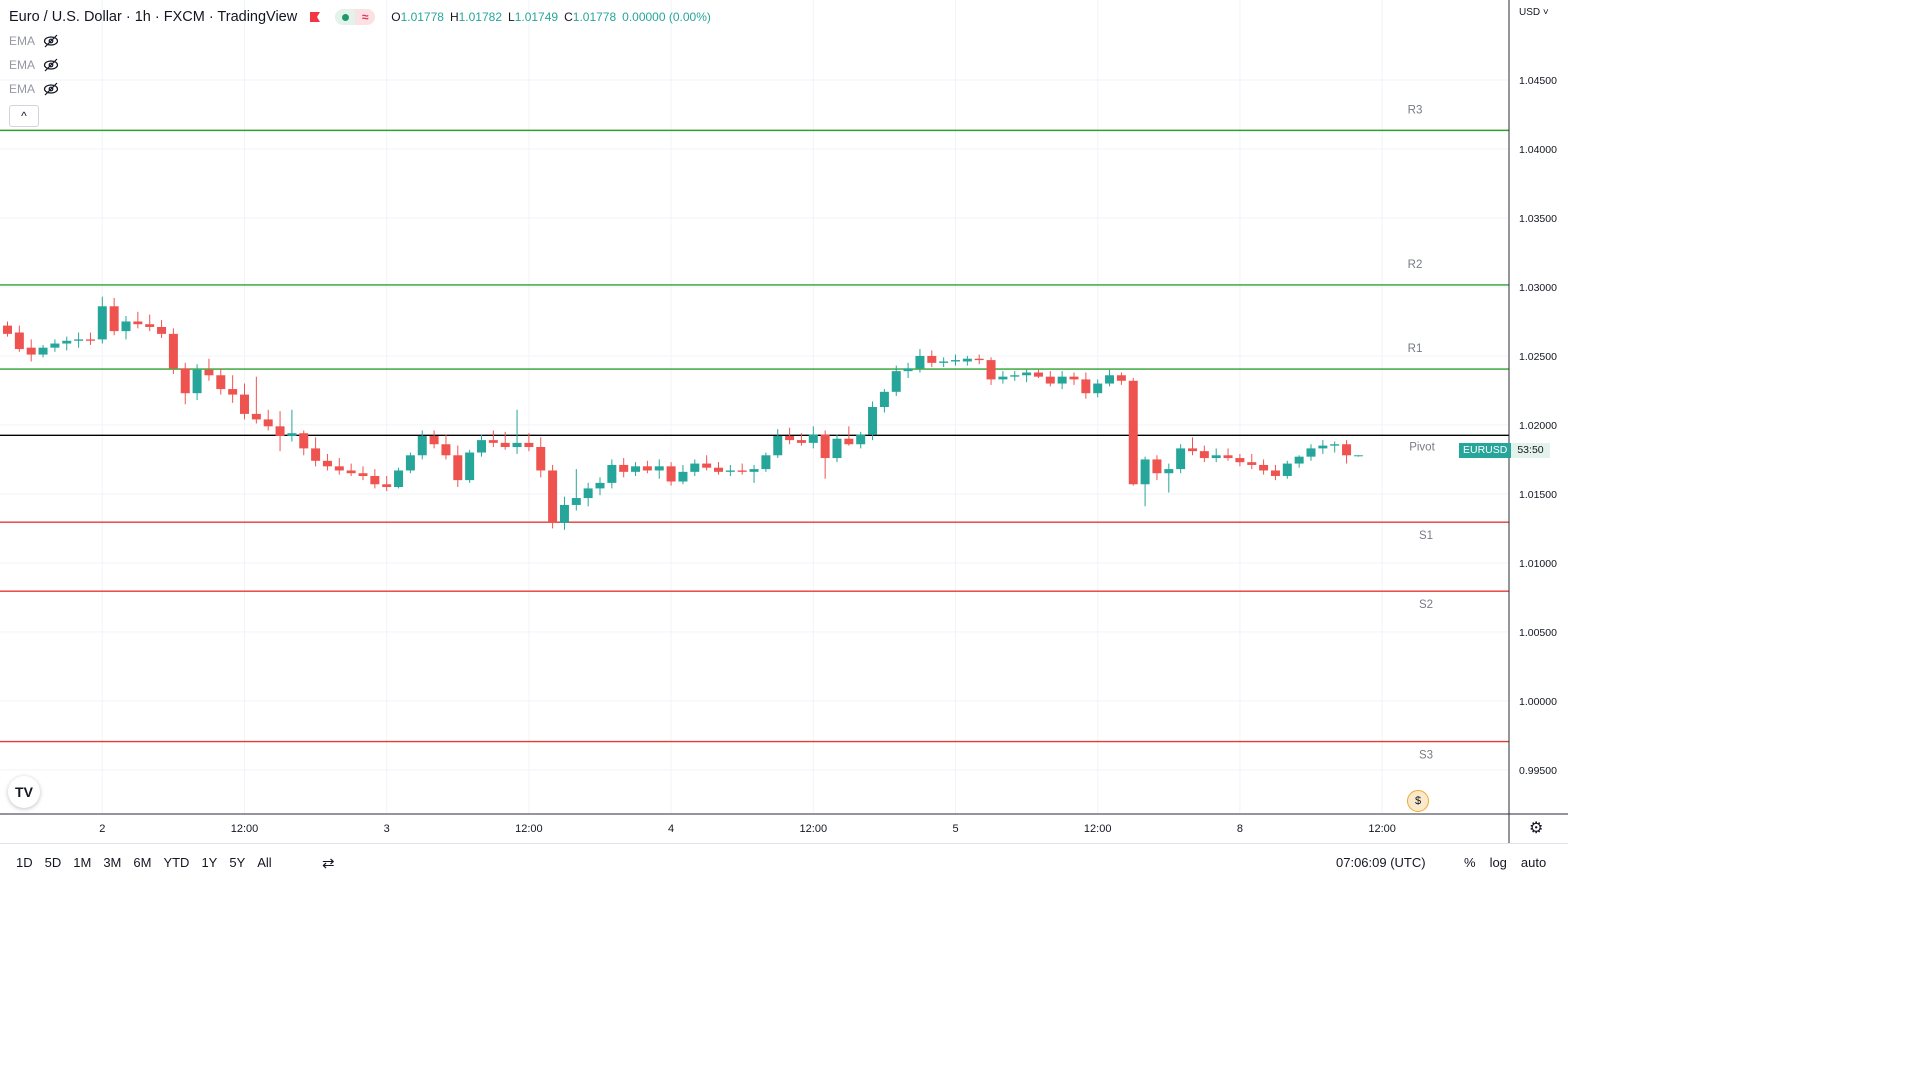 The height and width of the screenshot is (1080, 1920). What do you see at coordinates (328, 863) in the screenshot?
I see `compare-date-range-icon: ⇄` at bounding box center [328, 863].